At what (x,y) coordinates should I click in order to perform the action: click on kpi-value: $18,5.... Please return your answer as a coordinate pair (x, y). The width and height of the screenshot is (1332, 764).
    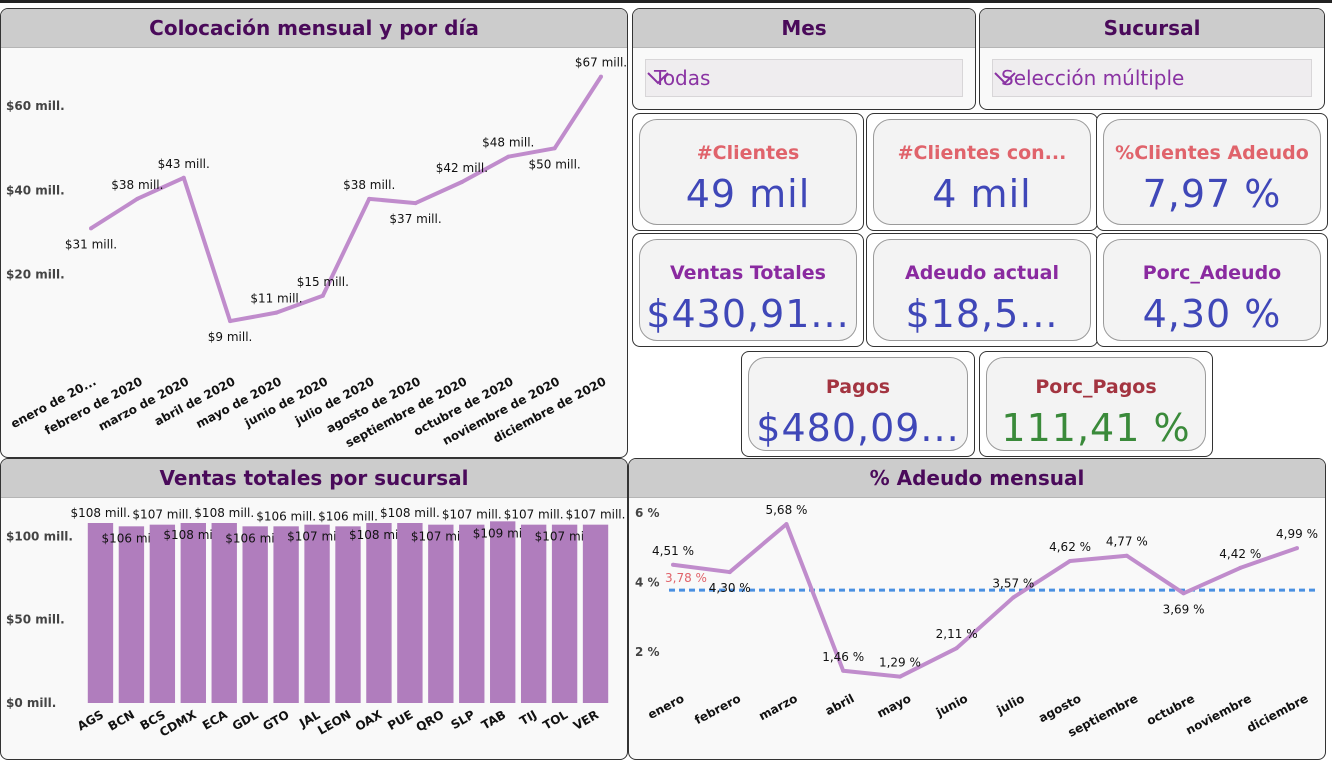
    Looking at the image, I should click on (982, 314).